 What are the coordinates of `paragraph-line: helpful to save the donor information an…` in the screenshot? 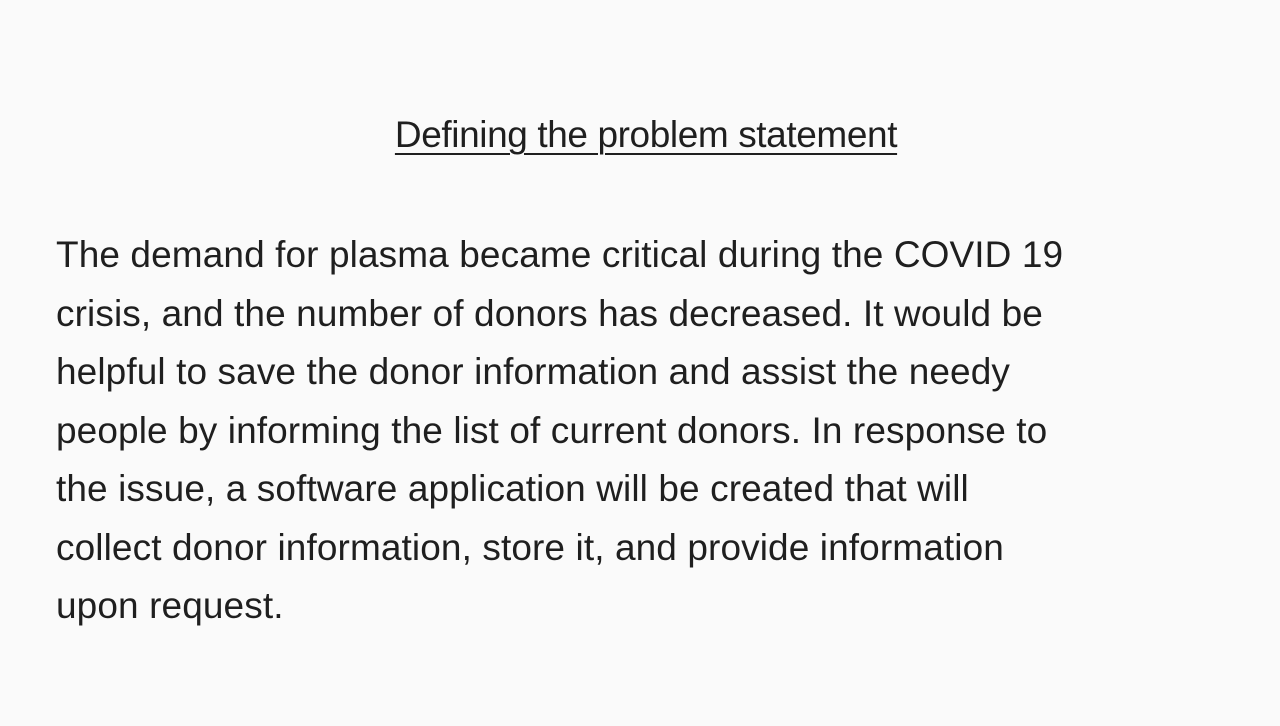 It's located at (533, 371).